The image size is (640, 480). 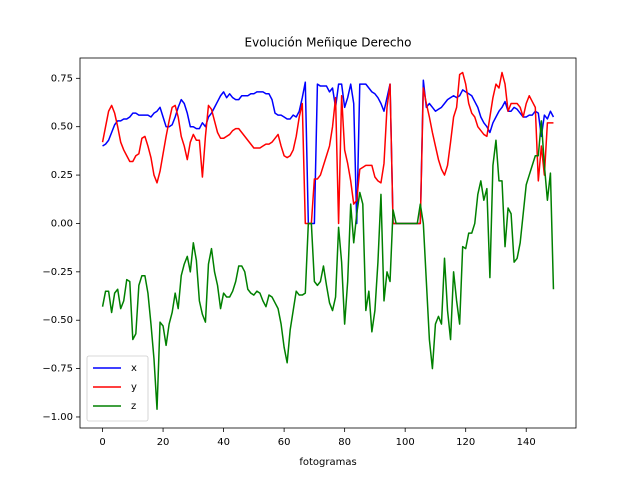 What do you see at coordinates (62, 223) in the screenshot?
I see `y-tick-label: 0.00` at bounding box center [62, 223].